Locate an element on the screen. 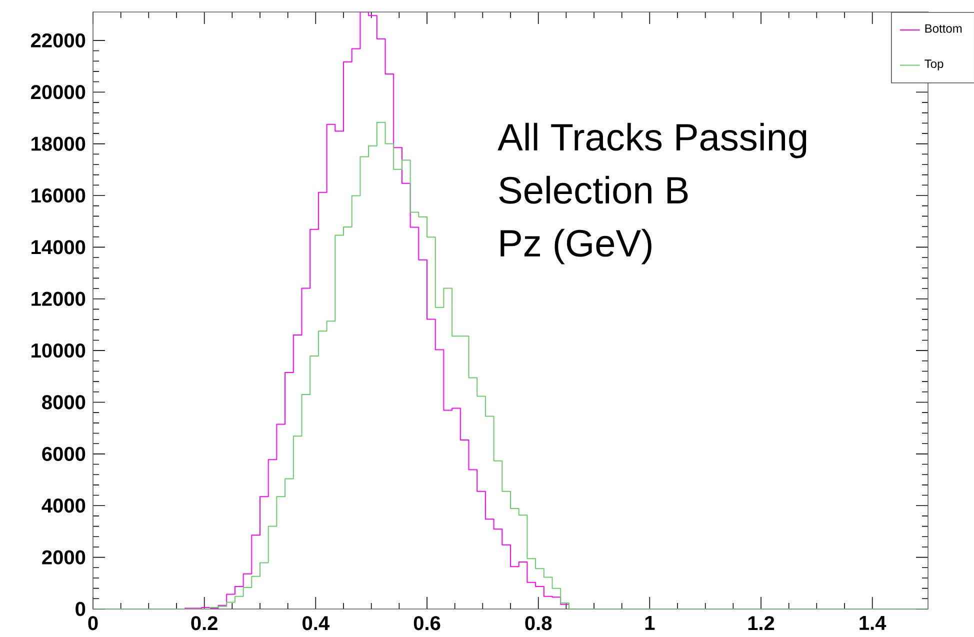 The height and width of the screenshot is (637, 974). y-tick-label: 18000 is located at coordinates (59, 143).